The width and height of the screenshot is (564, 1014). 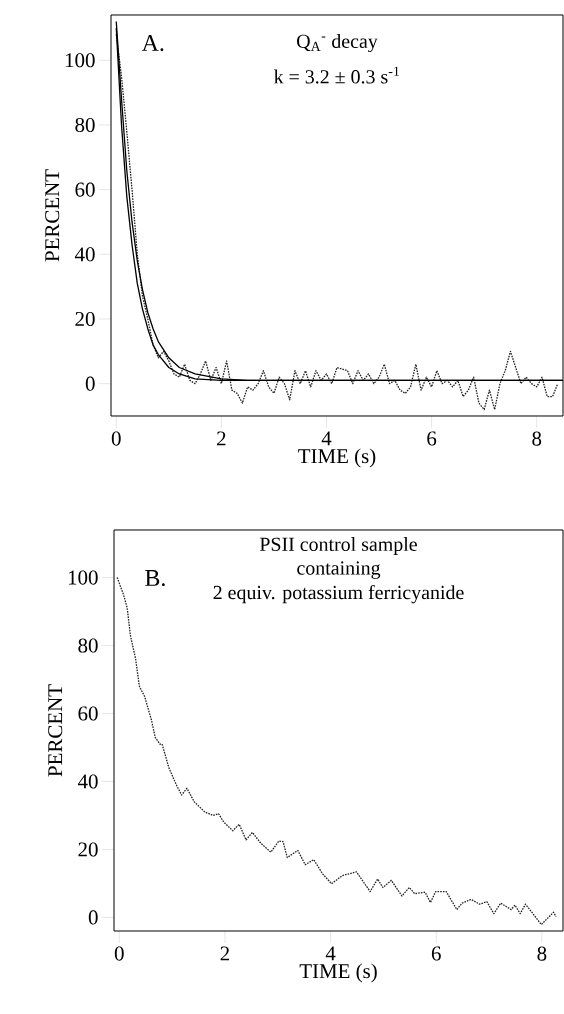 I want to click on annotation: A., so click(x=152, y=43).